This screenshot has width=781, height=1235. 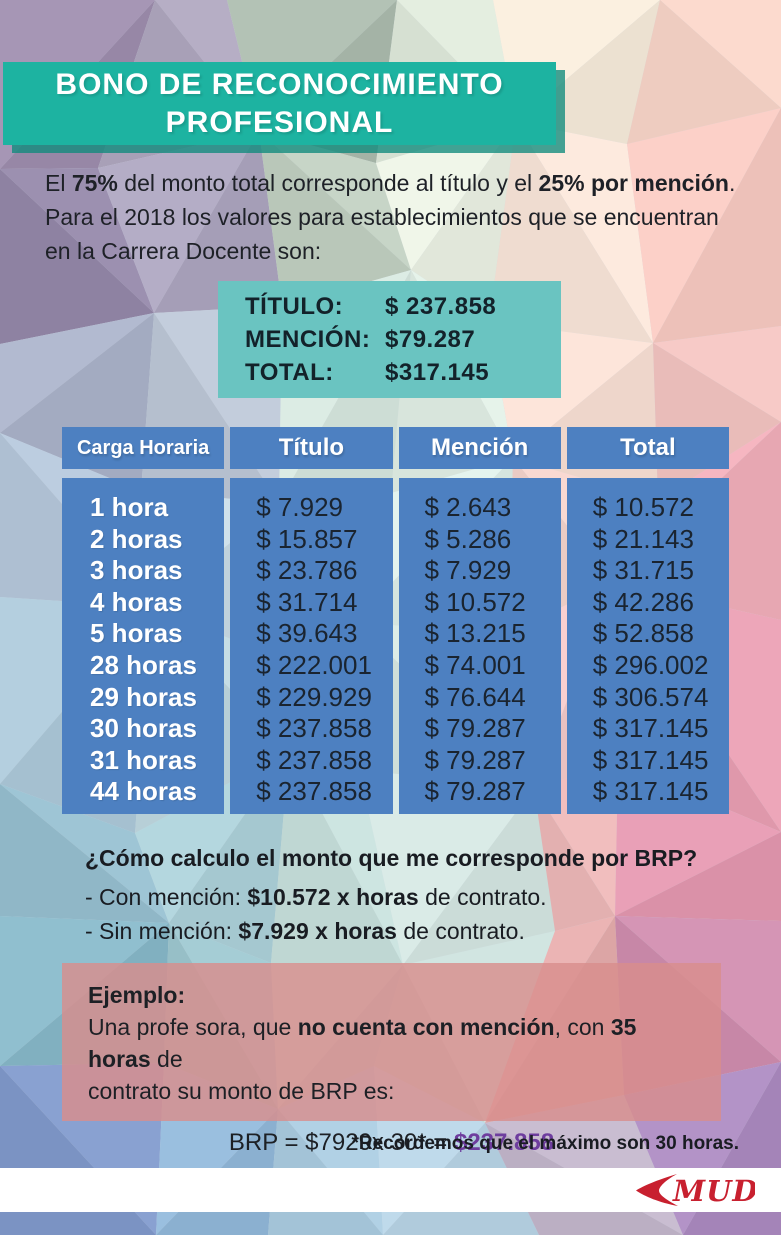 I want to click on text-segment: $7.929 x horas, so click(x=317, y=931).